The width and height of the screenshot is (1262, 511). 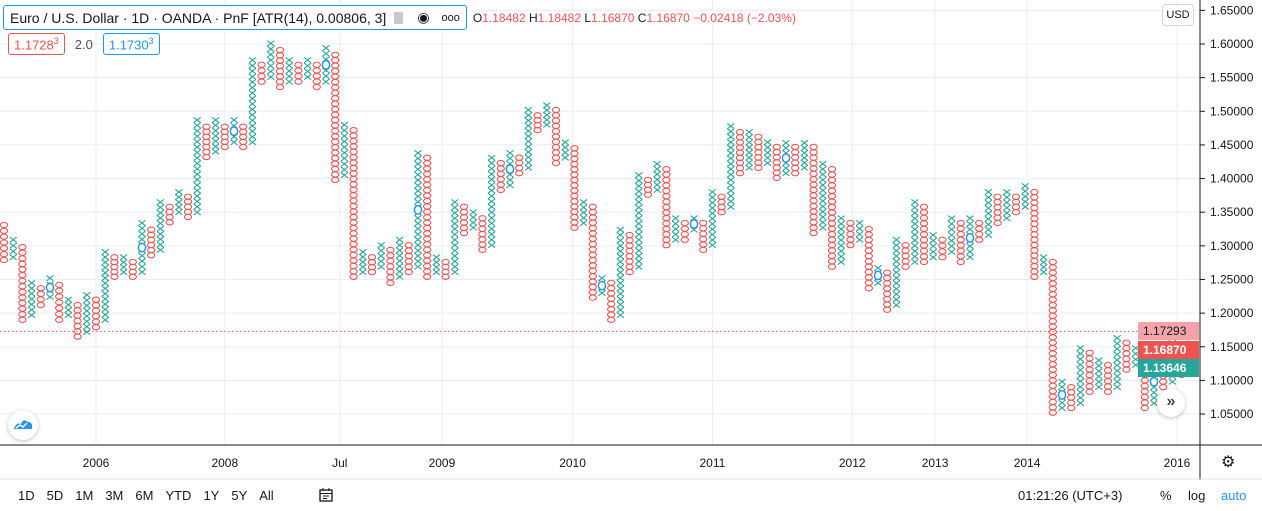 What do you see at coordinates (1197, 495) in the screenshot?
I see `log-toggle: log` at bounding box center [1197, 495].